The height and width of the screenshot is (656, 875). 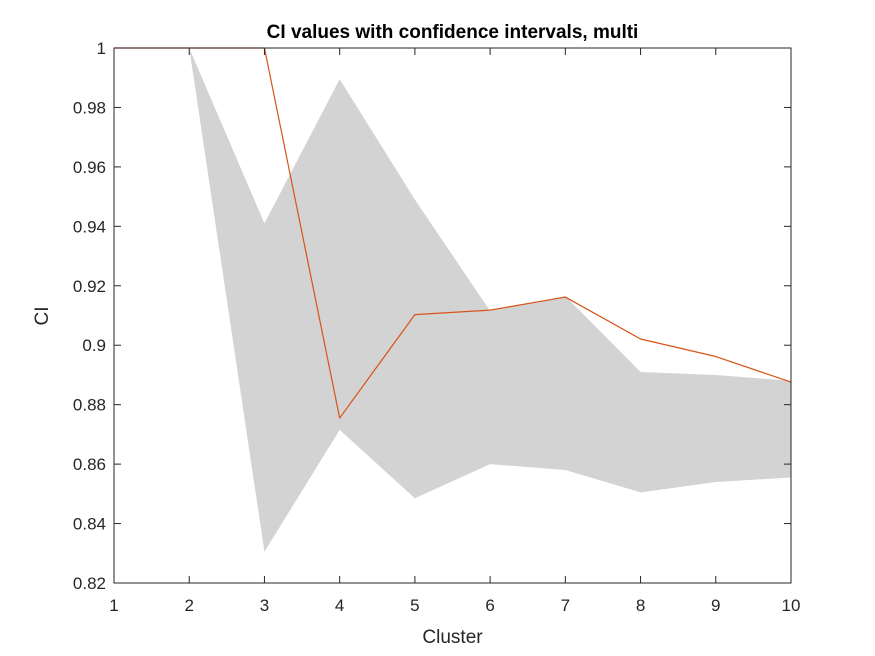 I want to click on x-axis-label: Cluster, so click(x=452, y=637).